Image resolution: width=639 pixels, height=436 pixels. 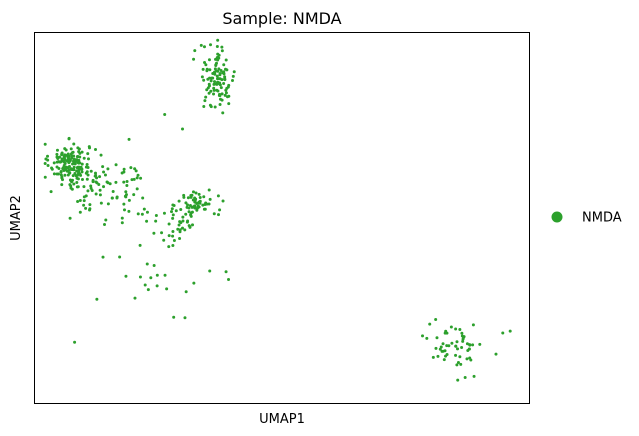 What do you see at coordinates (282, 419) in the screenshot?
I see `x-axis-label: UMAP1` at bounding box center [282, 419].